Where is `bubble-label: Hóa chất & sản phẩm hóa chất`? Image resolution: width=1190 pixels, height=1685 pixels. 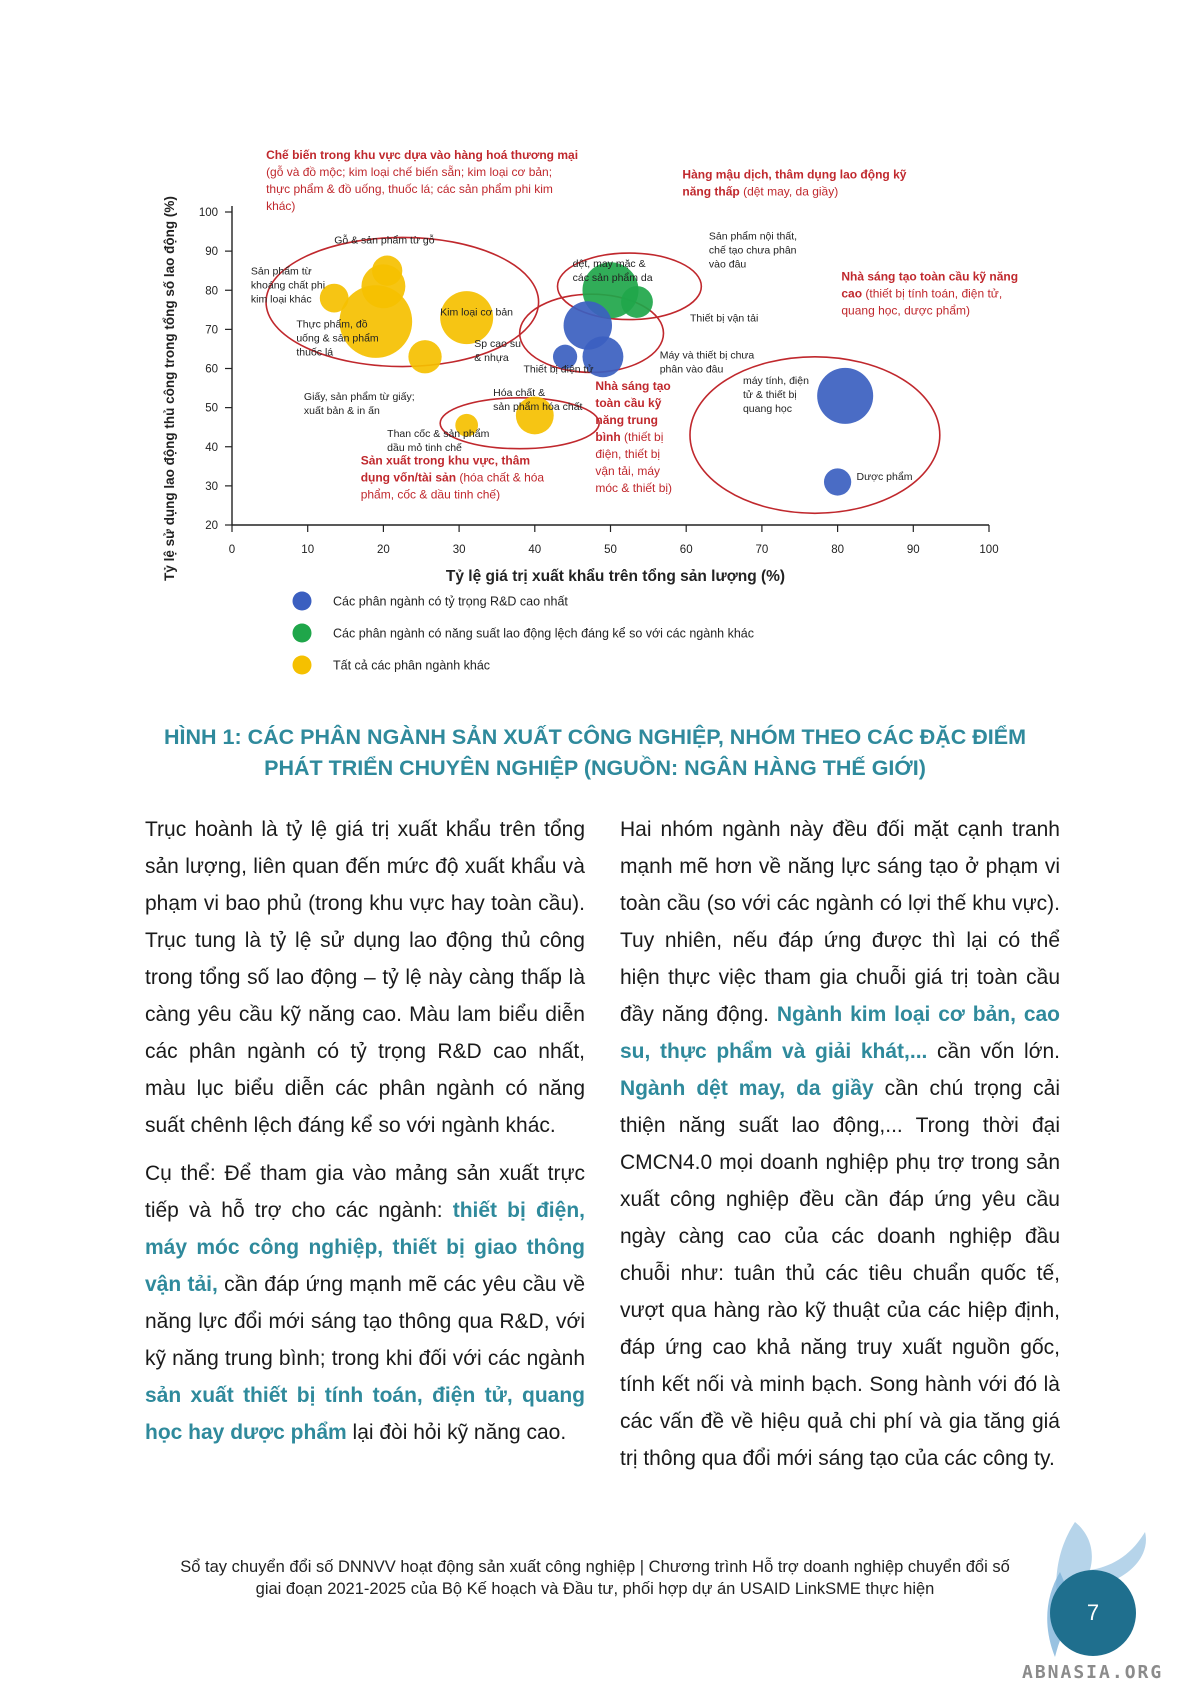 bubble-label: Hóa chất & sản phẩm hóa chất is located at coordinates (537, 400).